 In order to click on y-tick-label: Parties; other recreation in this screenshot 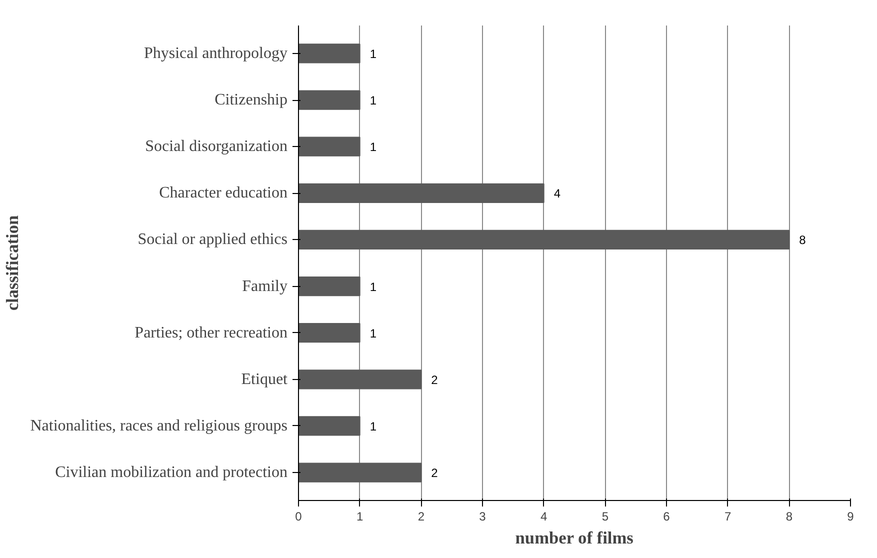, I will do `click(211, 333)`.